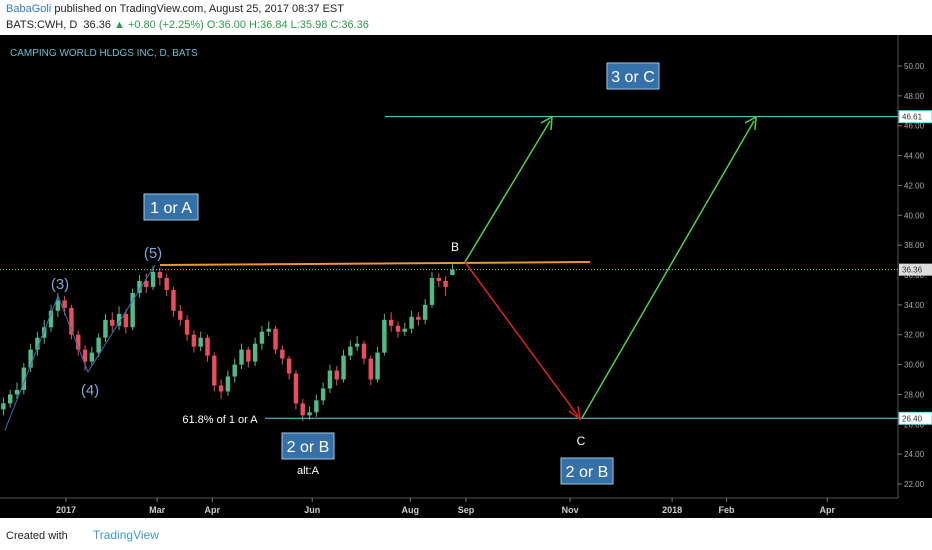 This screenshot has height=550, width=932. What do you see at coordinates (90, 390) in the screenshot?
I see `wave-label: (4)` at bounding box center [90, 390].